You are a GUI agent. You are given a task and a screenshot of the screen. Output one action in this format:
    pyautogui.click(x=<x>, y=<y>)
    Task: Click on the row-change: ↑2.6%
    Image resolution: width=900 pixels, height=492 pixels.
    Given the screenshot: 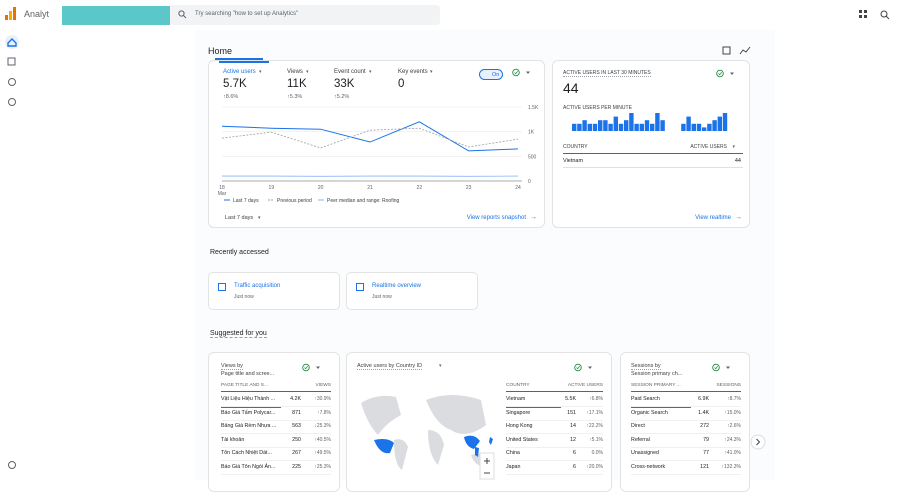 What is the action you would take?
    pyautogui.click(x=734, y=426)
    